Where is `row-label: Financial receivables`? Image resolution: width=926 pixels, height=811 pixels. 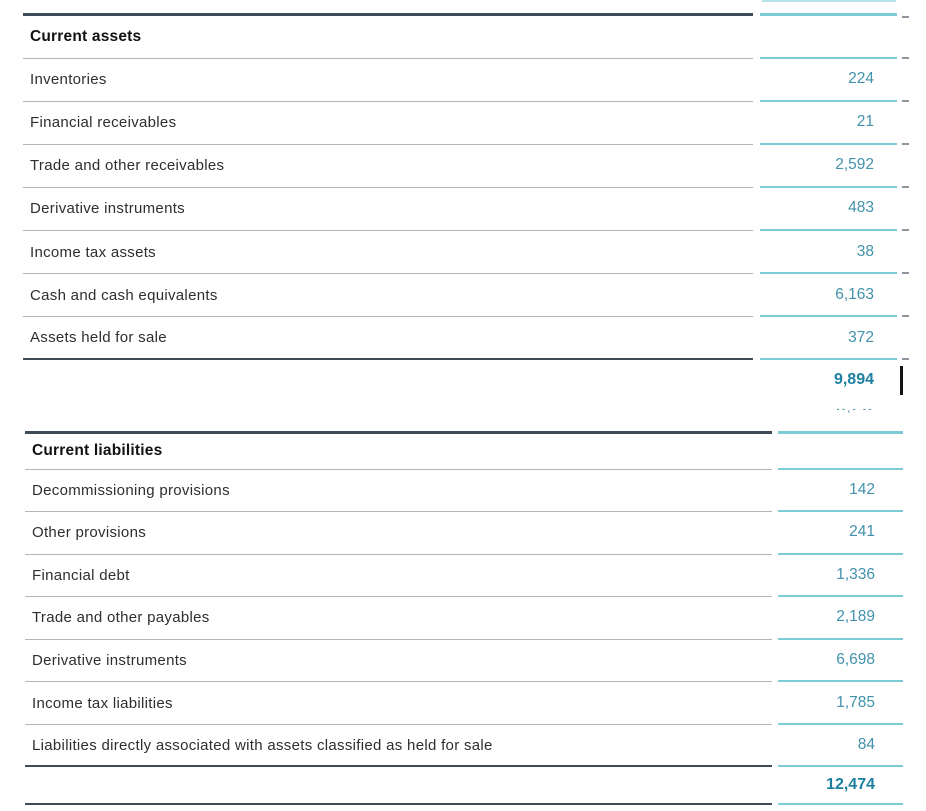 row-label: Financial receivables is located at coordinates (388, 123).